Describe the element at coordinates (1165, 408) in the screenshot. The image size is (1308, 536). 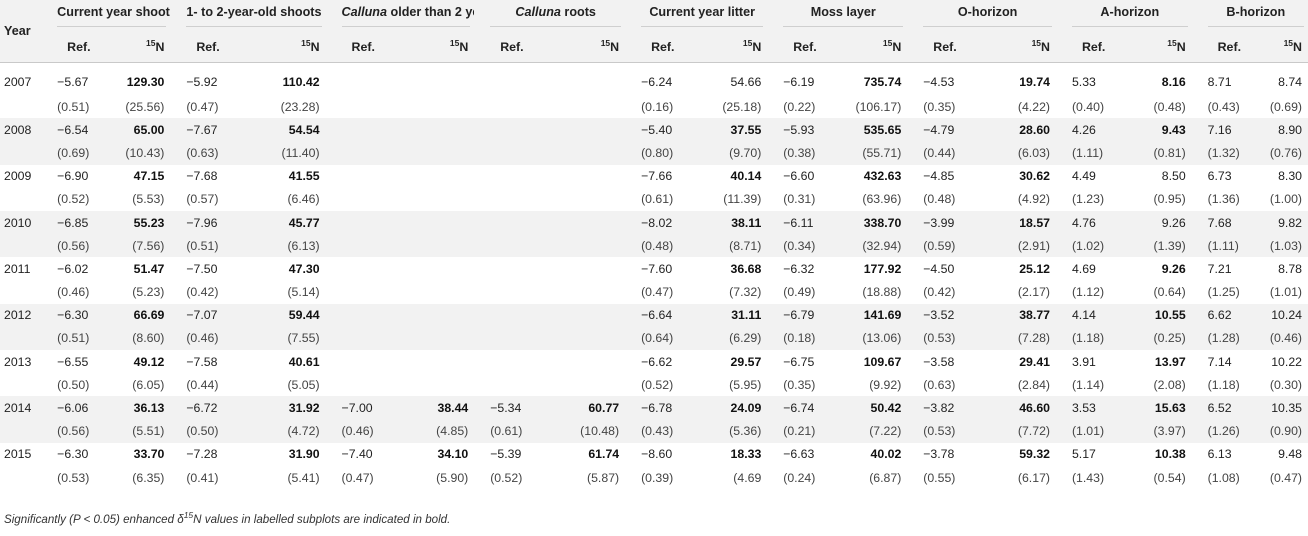
I see `n15-value-cell: 15.63` at that location.